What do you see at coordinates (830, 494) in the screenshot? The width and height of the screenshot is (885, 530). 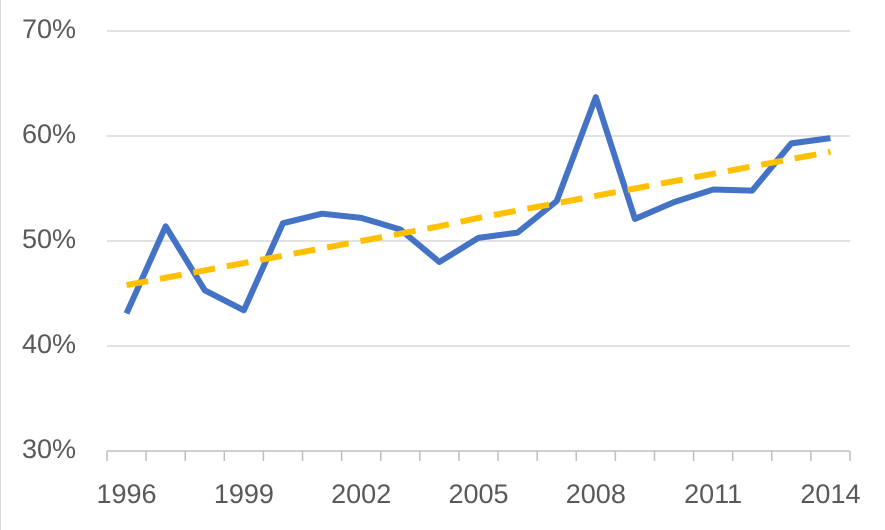 I see `x-tick-label: 2014` at bounding box center [830, 494].